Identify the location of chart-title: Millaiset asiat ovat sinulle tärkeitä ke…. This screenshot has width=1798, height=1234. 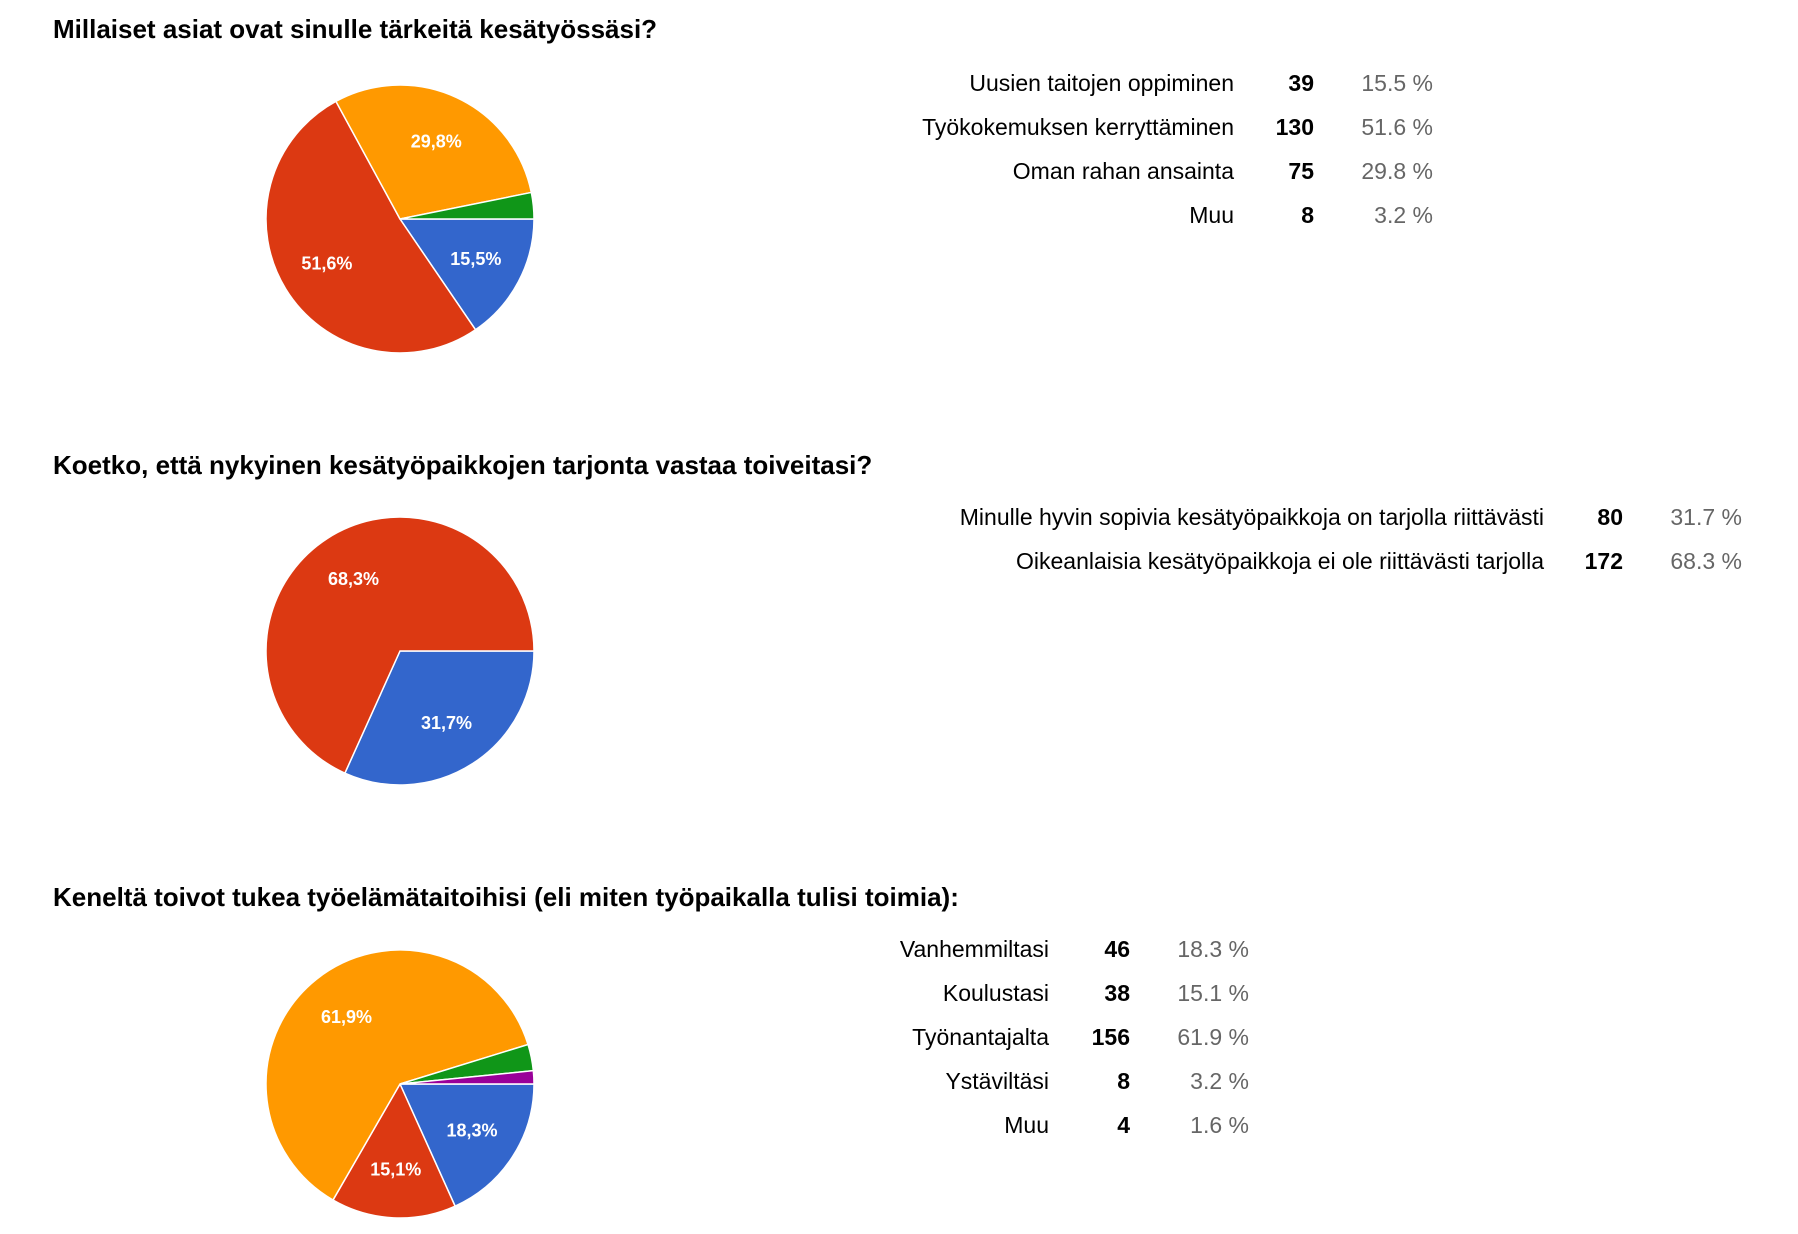
(355, 29).